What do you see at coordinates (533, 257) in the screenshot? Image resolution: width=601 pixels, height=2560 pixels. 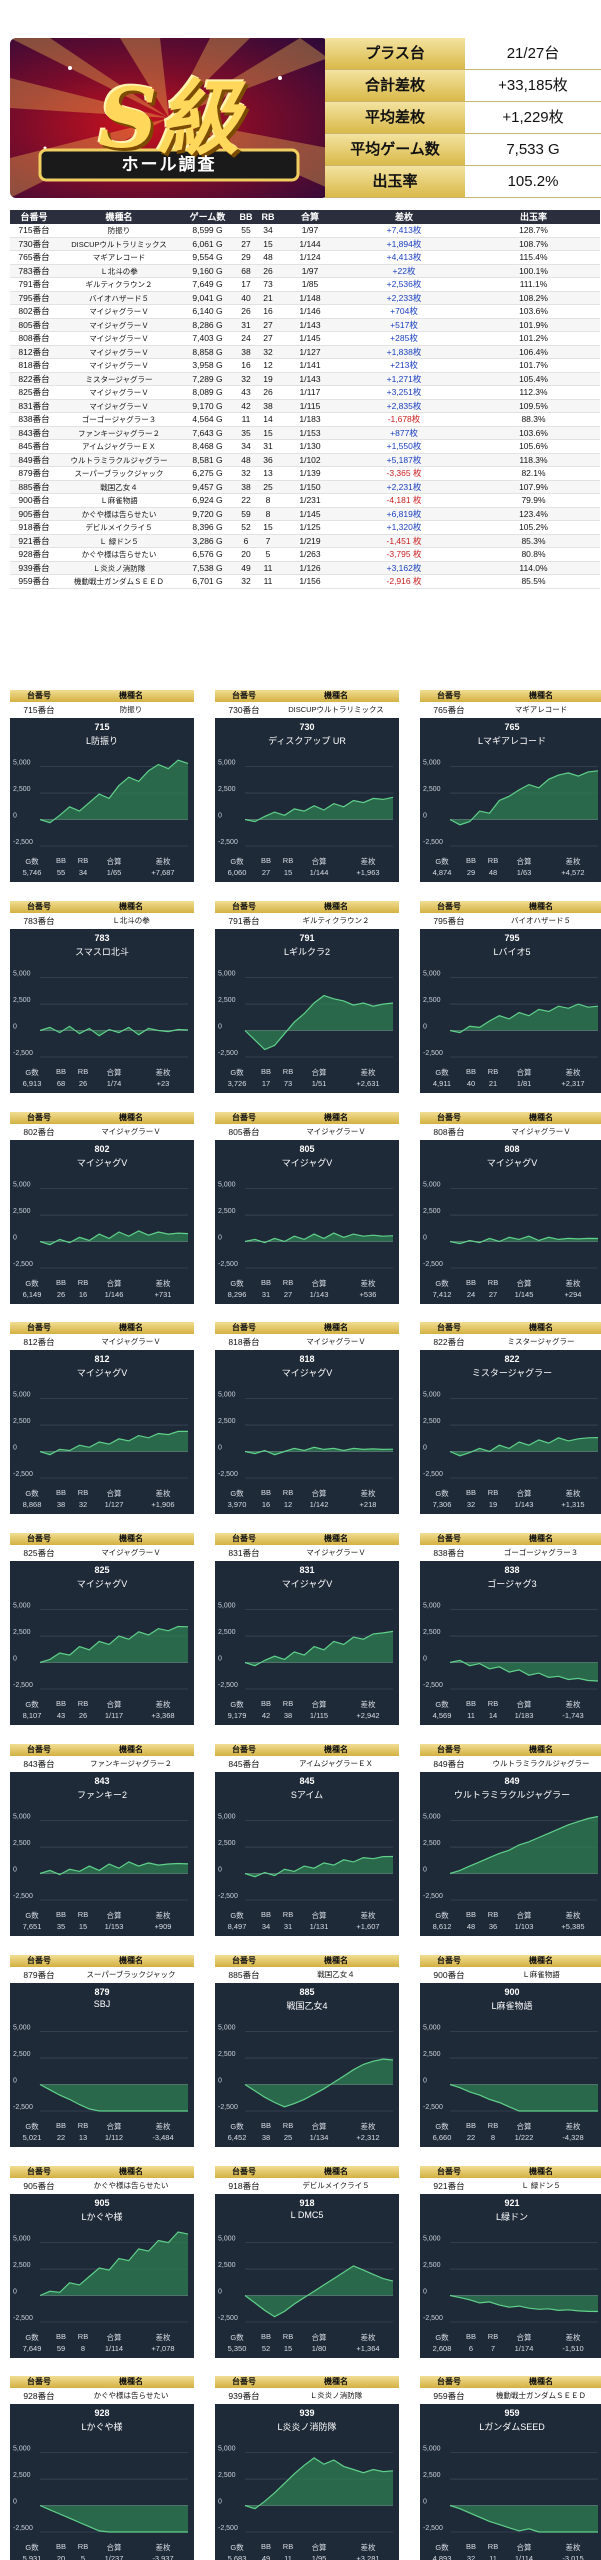 I see `table-cell-rate: 115.4%` at bounding box center [533, 257].